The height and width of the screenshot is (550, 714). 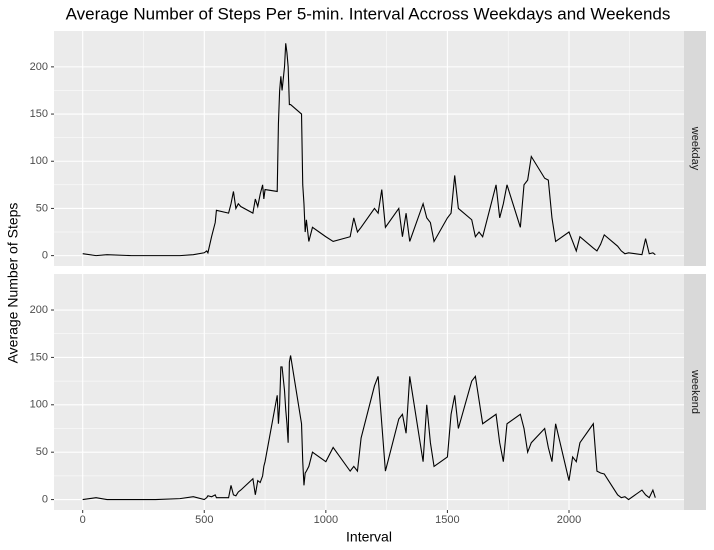 I want to click on facet-label: weekend, so click(x=695, y=391).